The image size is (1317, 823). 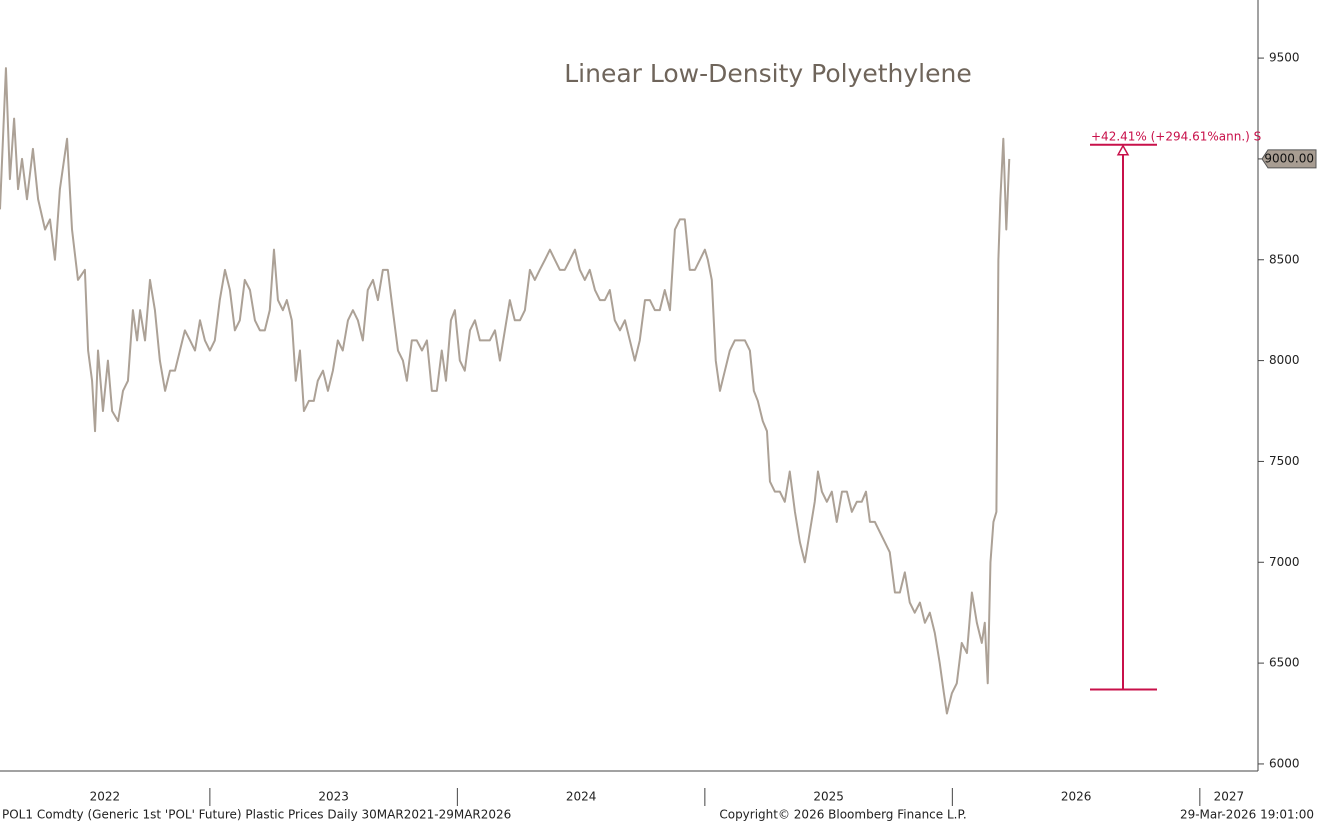 I want to click on chart-title: Linear Low-Density Polyethylene, so click(x=767, y=73).